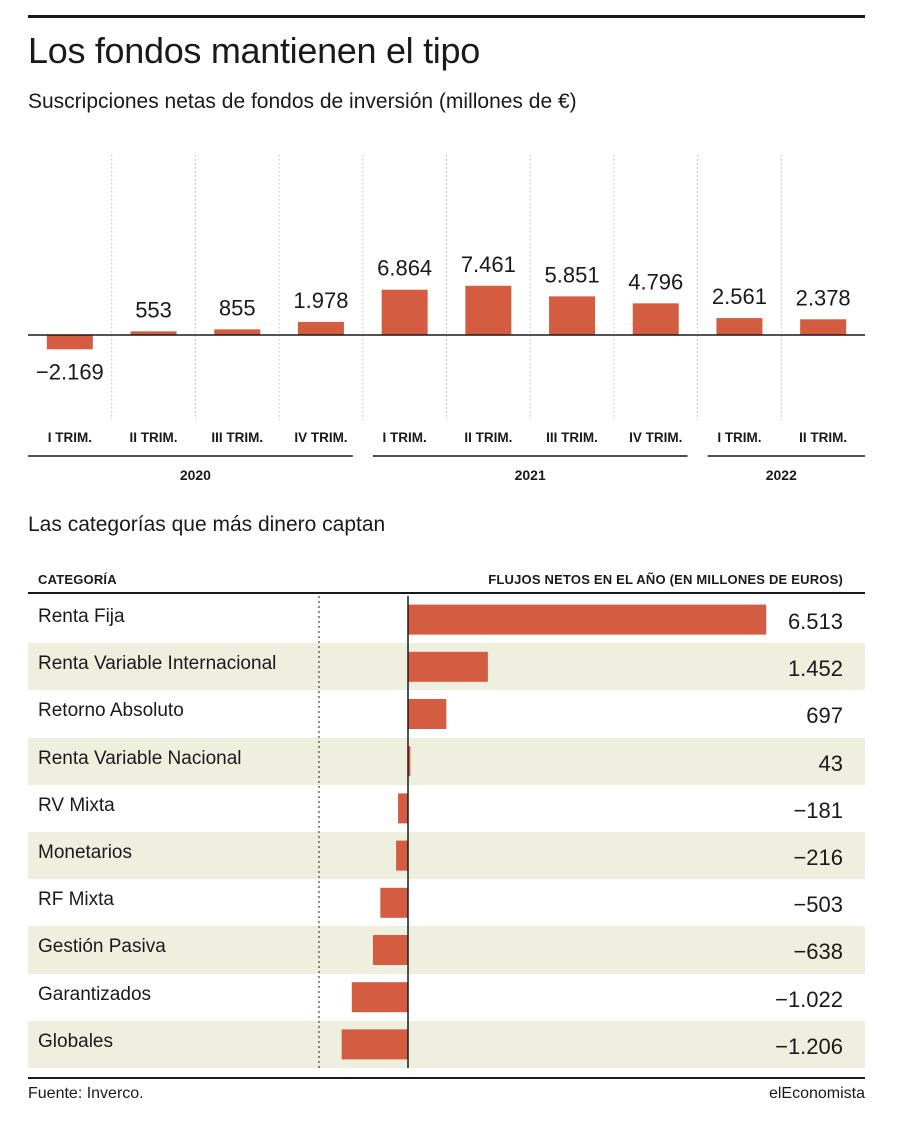 This screenshot has height=1128, width=897. I want to click on category-name: RF Mixta, so click(76, 900).